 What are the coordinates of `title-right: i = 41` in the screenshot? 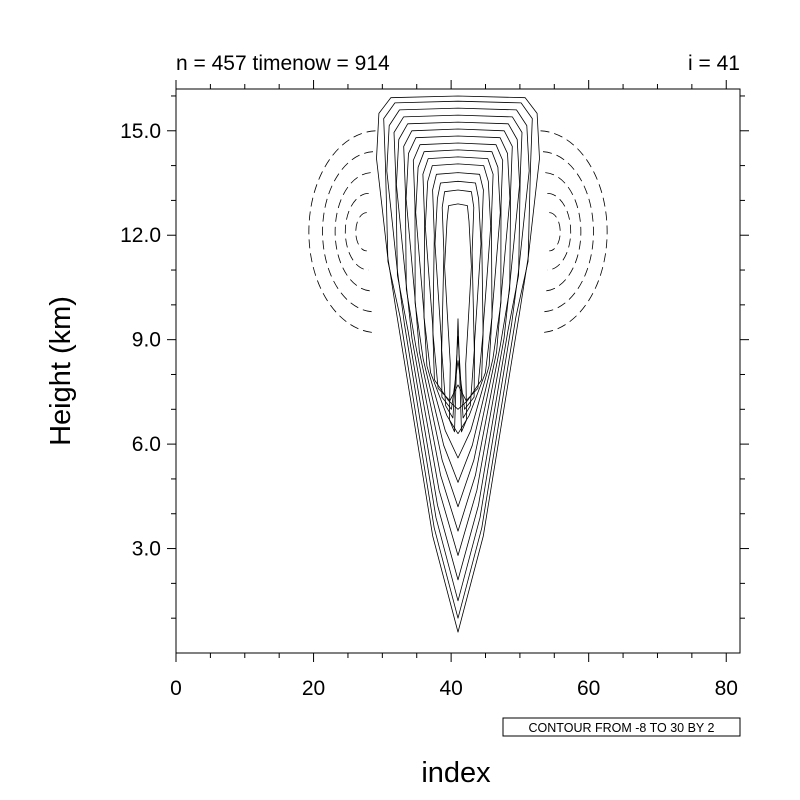 It's located at (714, 63).